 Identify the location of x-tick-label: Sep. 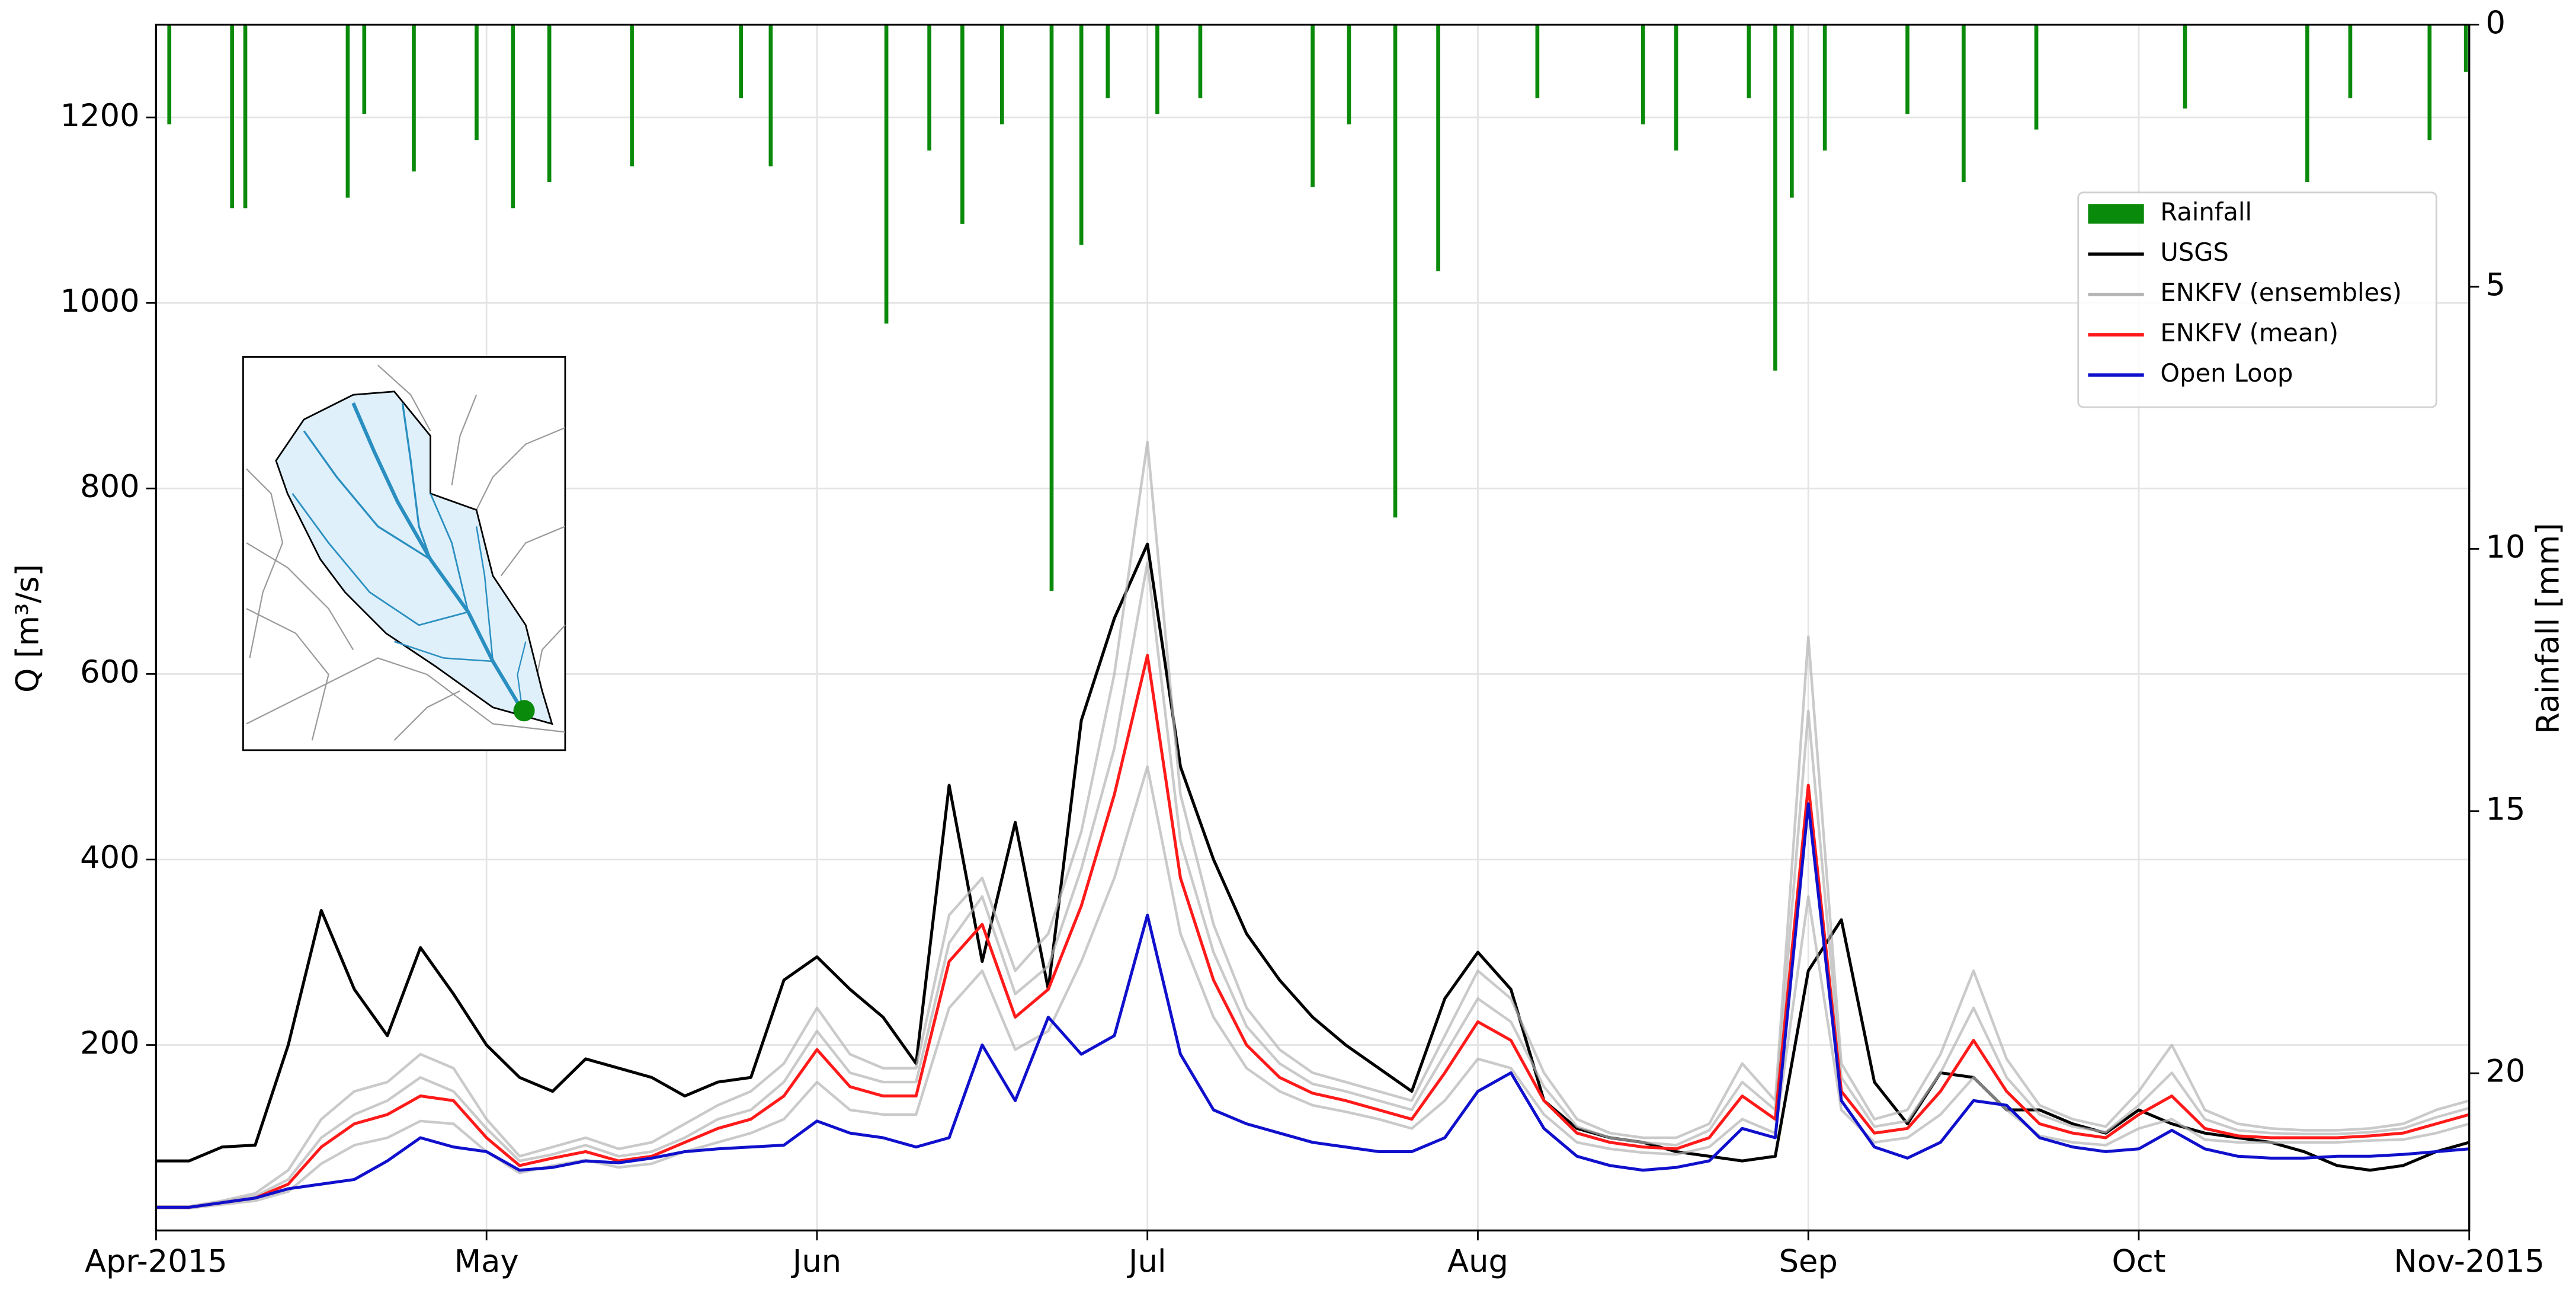
(1808, 1262).